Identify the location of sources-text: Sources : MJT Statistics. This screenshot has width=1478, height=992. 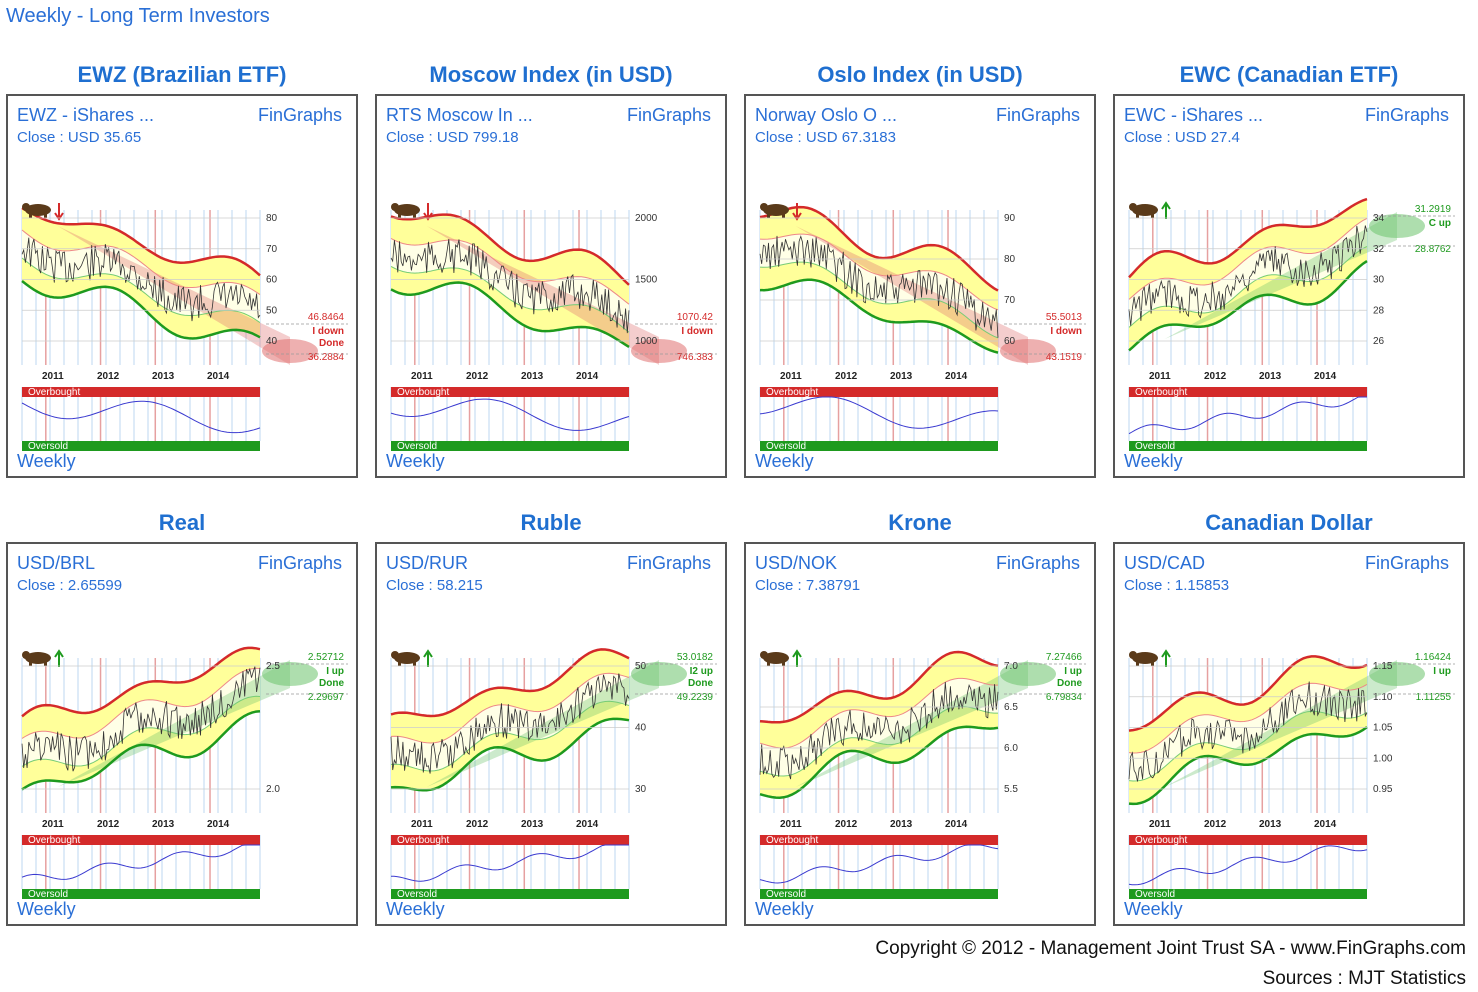
(1364, 978).